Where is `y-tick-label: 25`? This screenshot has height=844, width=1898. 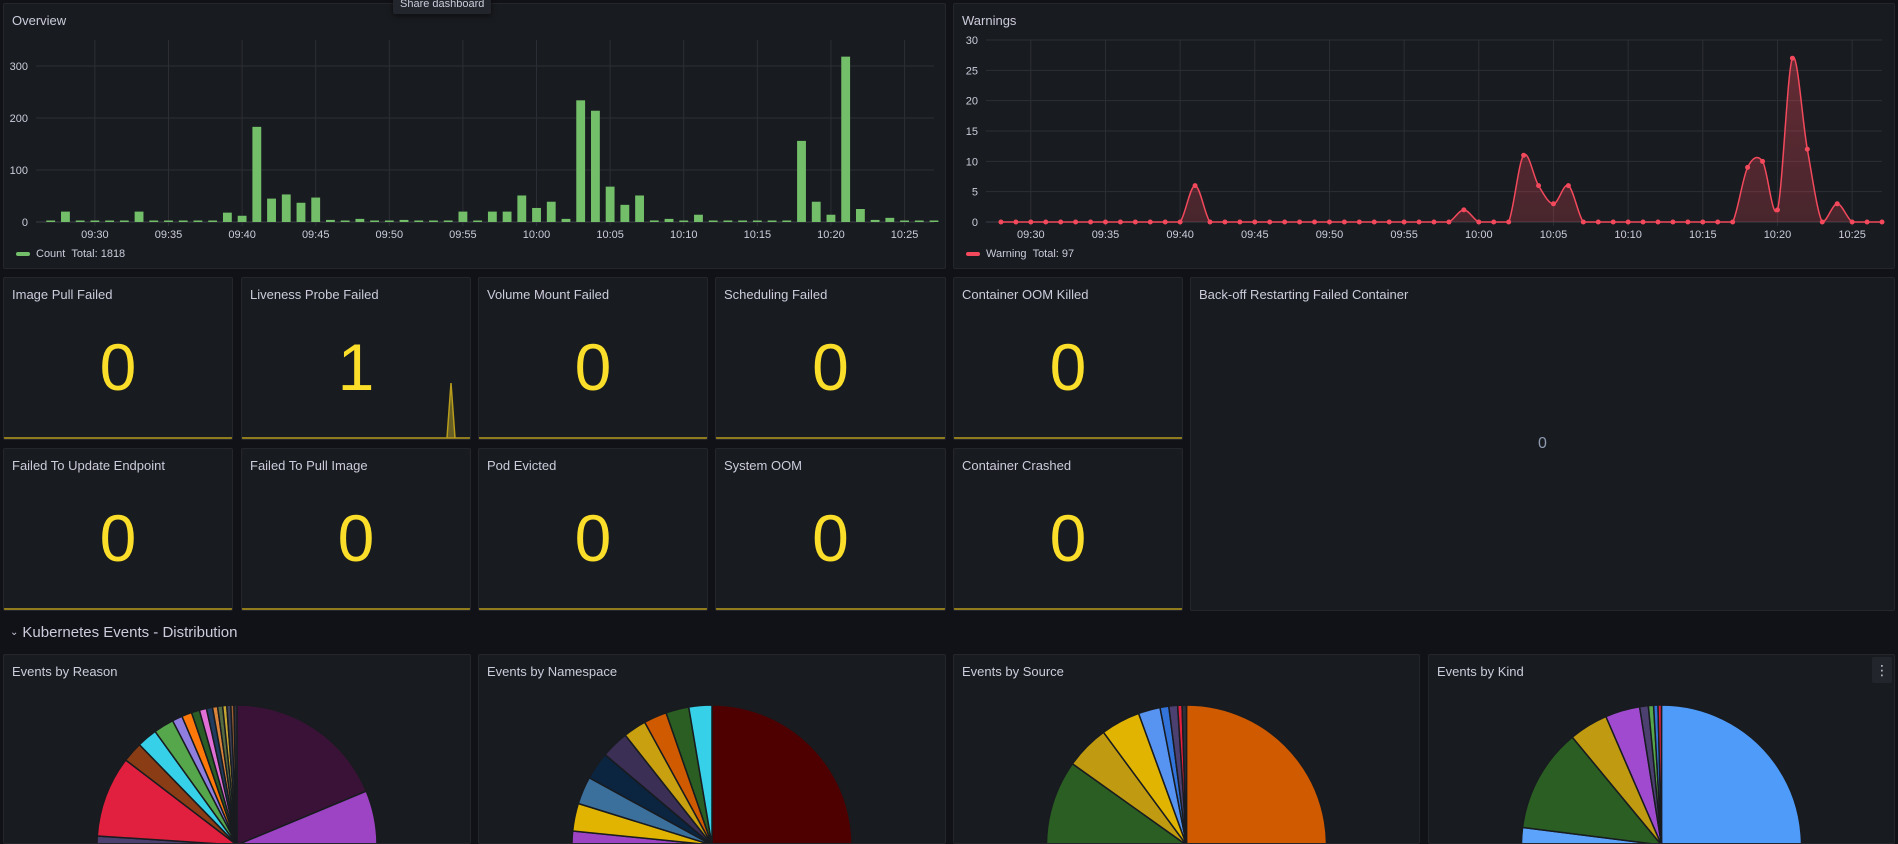 y-tick-label: 25 is located at coordinates (972, 71).